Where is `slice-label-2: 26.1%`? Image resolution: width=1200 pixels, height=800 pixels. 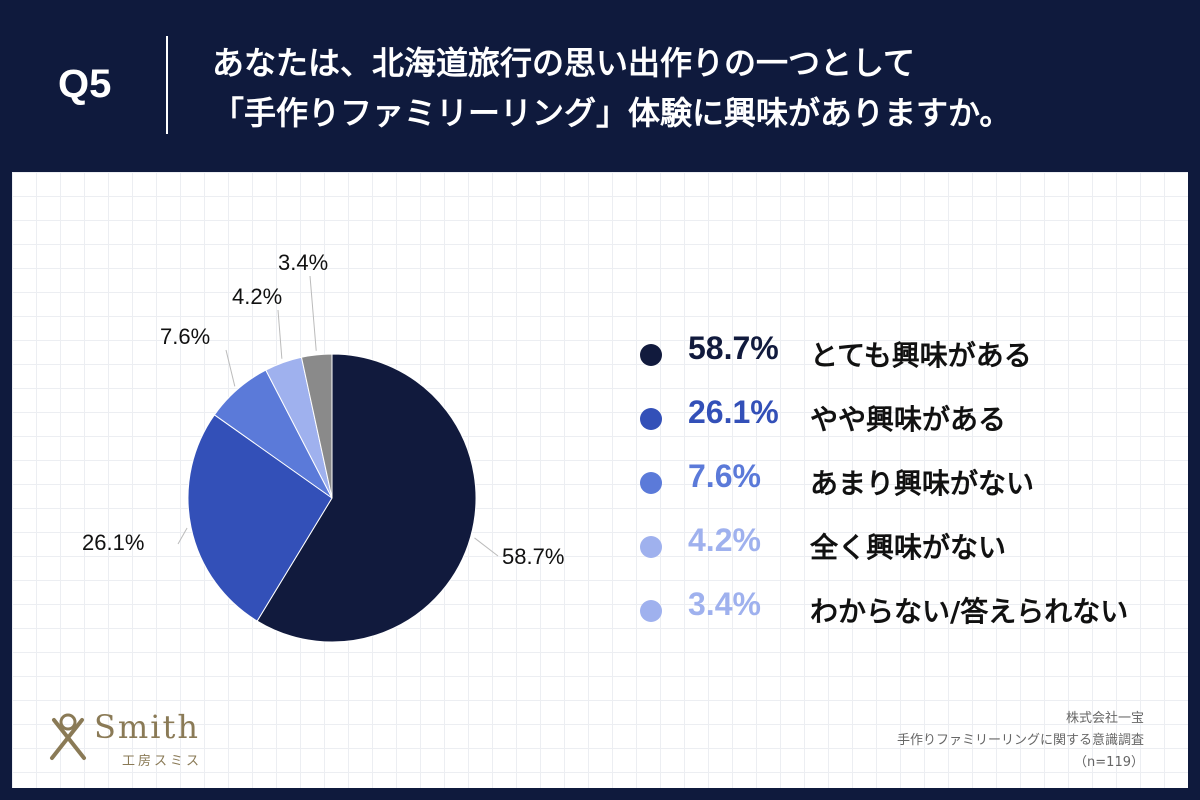 slice-label-2: 26.1% is located at coordinates (113, 542).